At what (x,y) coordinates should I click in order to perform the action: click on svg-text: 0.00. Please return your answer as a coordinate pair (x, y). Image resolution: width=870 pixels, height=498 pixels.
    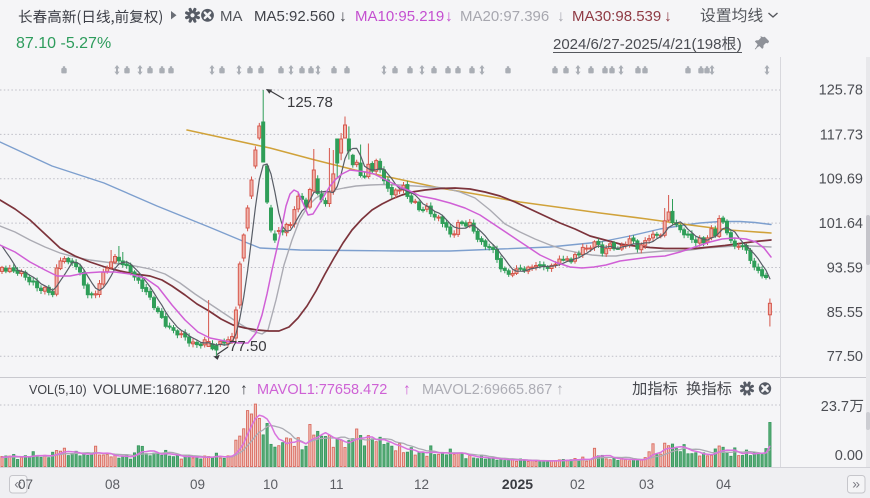
    Looking at the image, I should click on (849, 456).